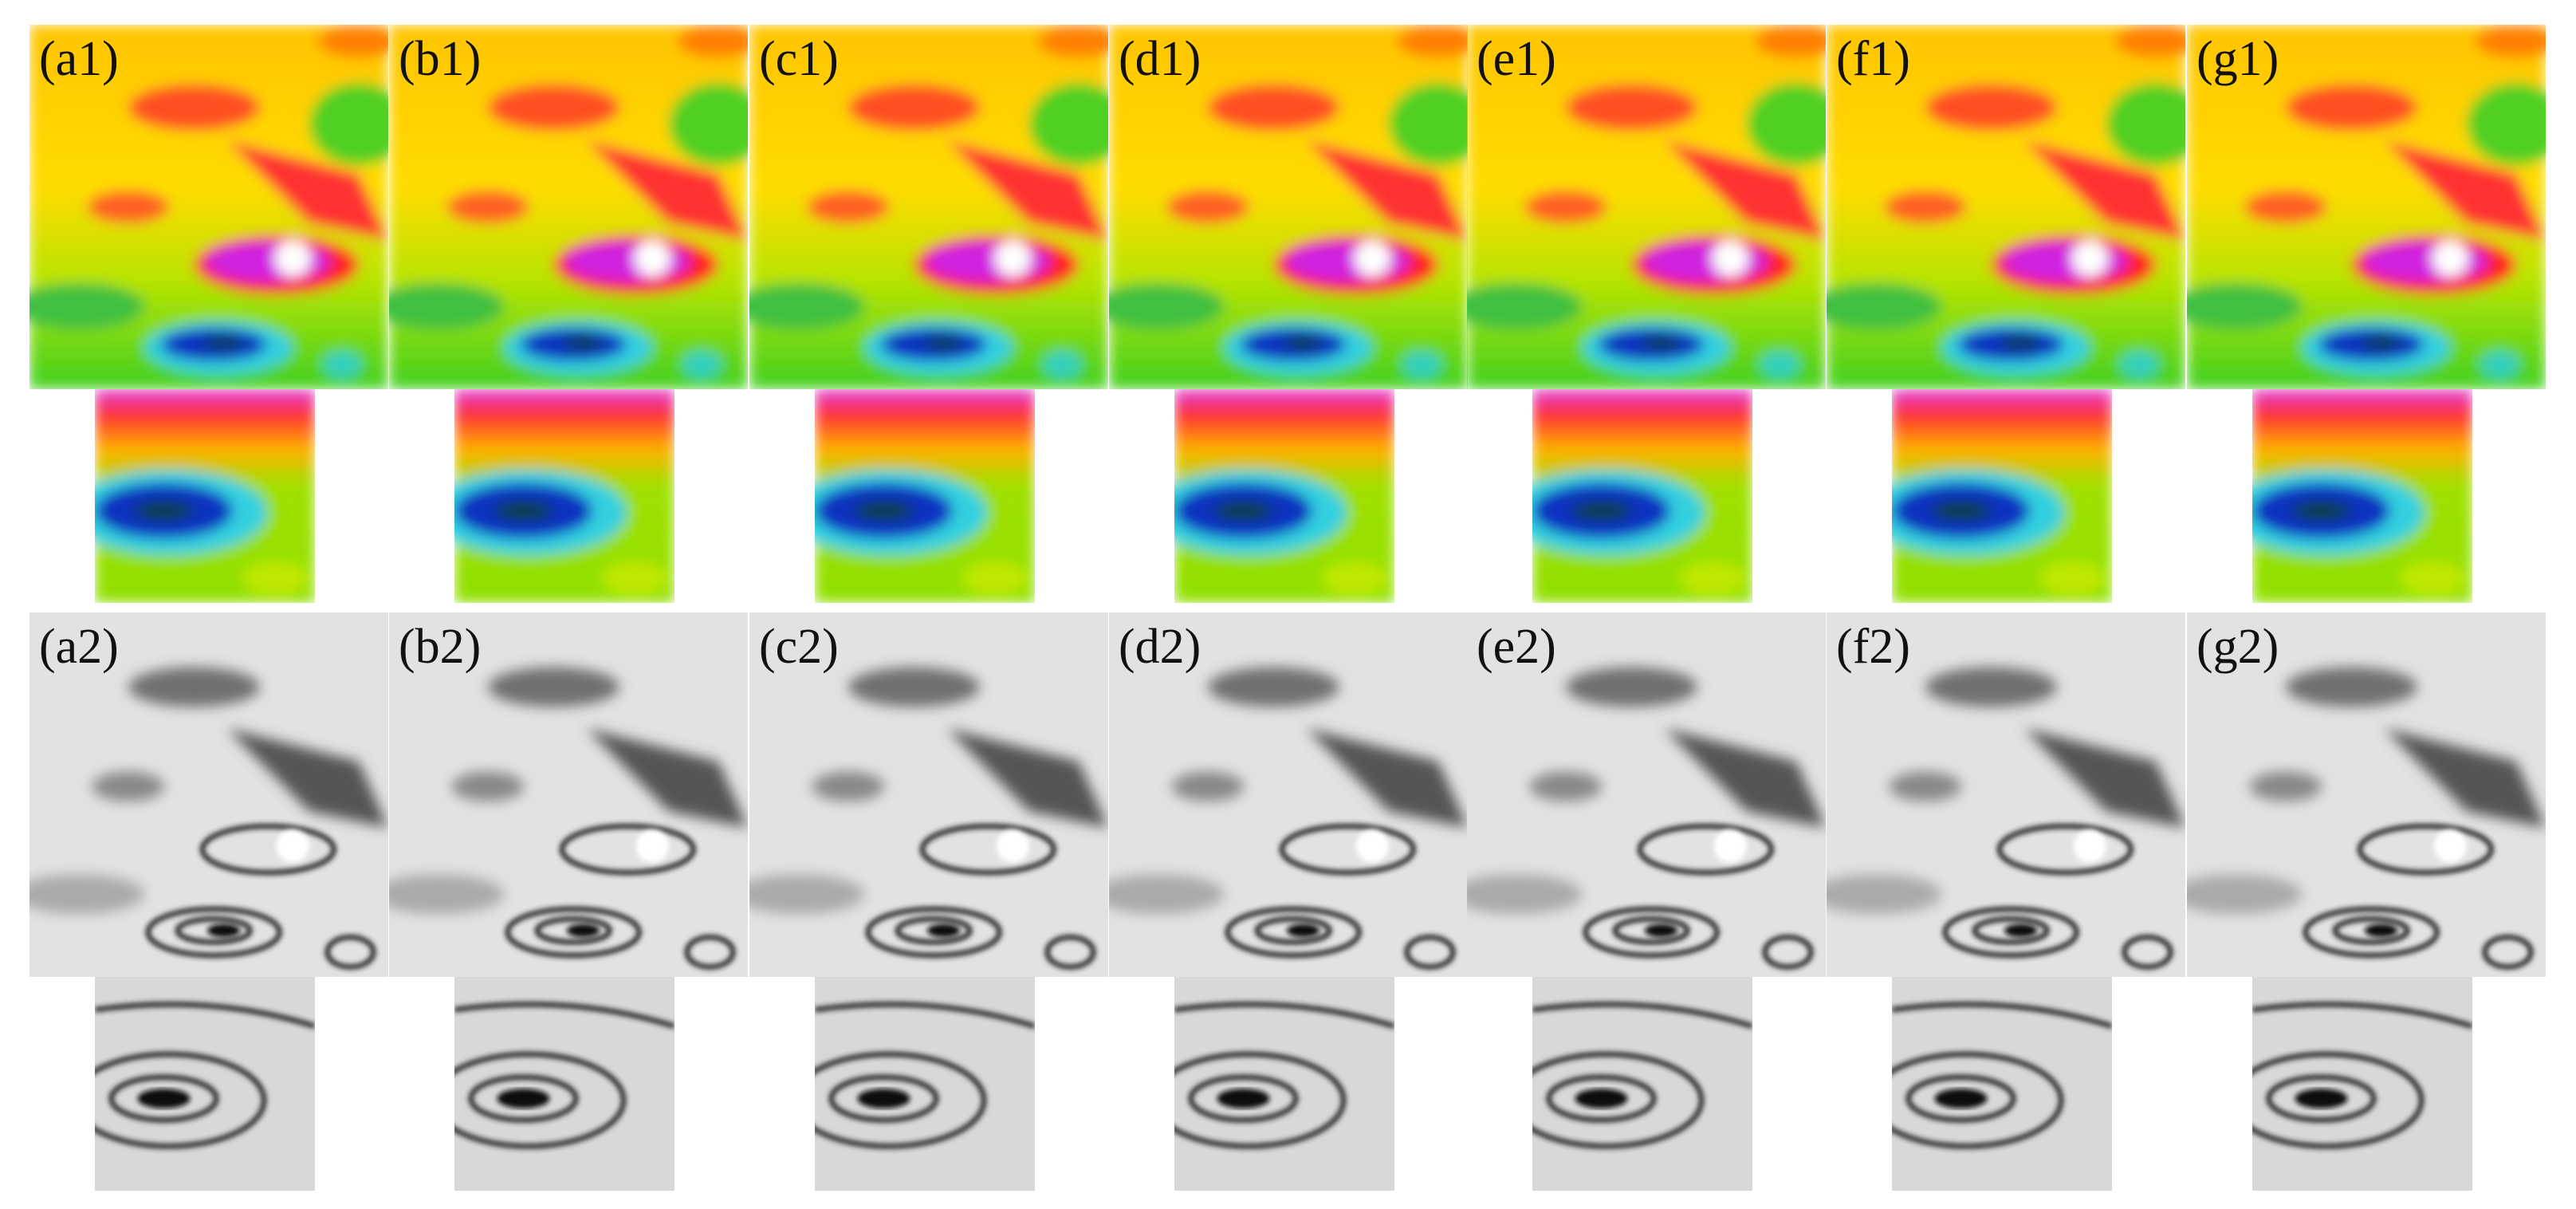 This screenshot has height=1209, width=2576. I want to click on panel-label: (d1), so click(1160, 59).